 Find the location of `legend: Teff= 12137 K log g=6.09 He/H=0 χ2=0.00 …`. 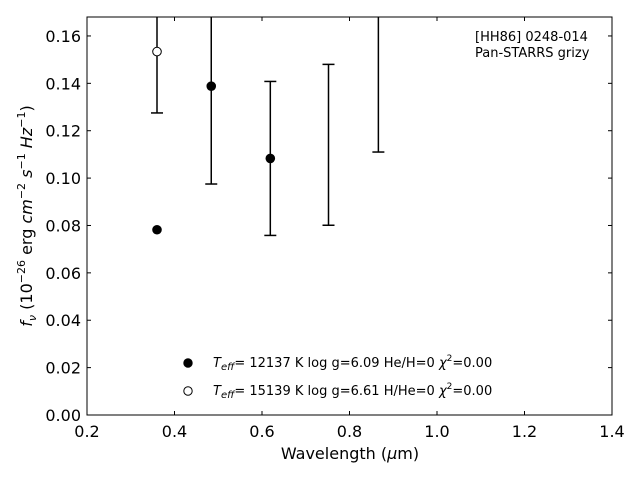

legend: Teff= 12137 K log g=6.09 He/H=0 χ2=0.00 … is located at coordinates (337, 377).